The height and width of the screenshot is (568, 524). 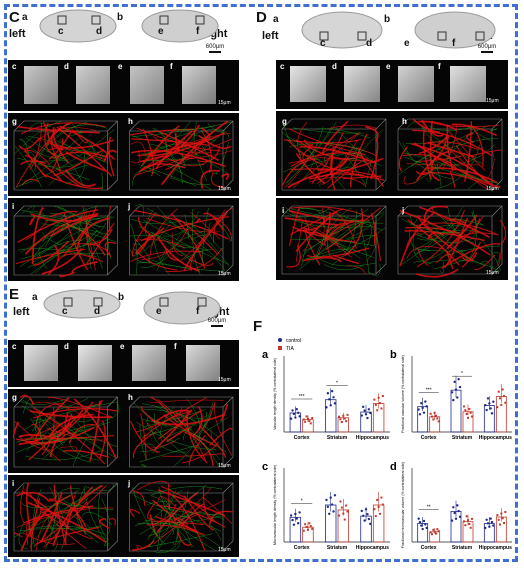 What do you see at coordinates (492, 273) in the screenshot?
I see `panel-D-ij-scale: 15μm` at bounding box center [492, 273].